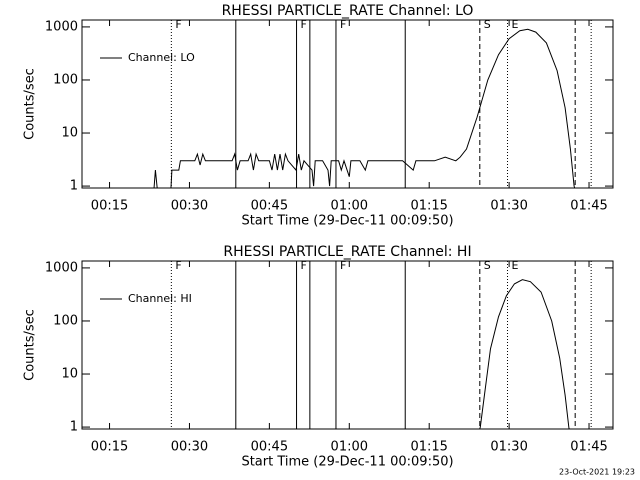 The image size is (640, 480). Describe the element at coordinates (348, 11) in the screenshot. I see `chart-title: RHESSI PARTICLE_RATE Channel: LO` at that location.